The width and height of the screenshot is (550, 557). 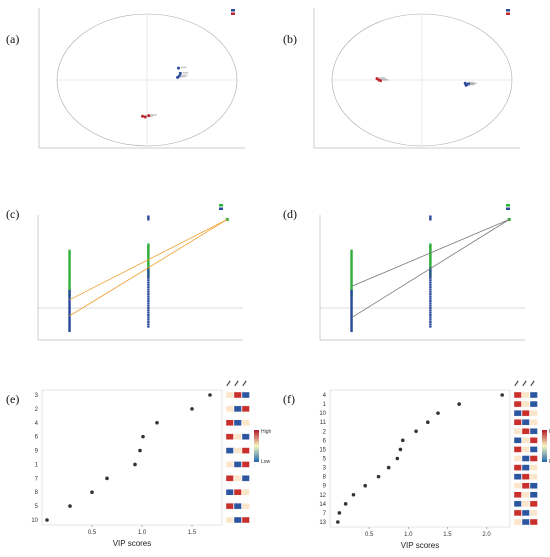 What do you see at coordinates (290, 39) in the screenshot?
I see `panel-label-b: (b)` at bounding box center [290, 39].